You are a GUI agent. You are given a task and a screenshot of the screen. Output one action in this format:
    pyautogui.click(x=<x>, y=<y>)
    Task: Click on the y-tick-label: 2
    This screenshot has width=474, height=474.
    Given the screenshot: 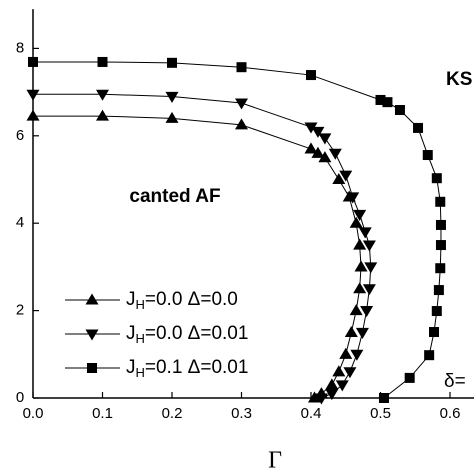 What is the action you would take?
    pyautogui.click(x=20, y=310)
    